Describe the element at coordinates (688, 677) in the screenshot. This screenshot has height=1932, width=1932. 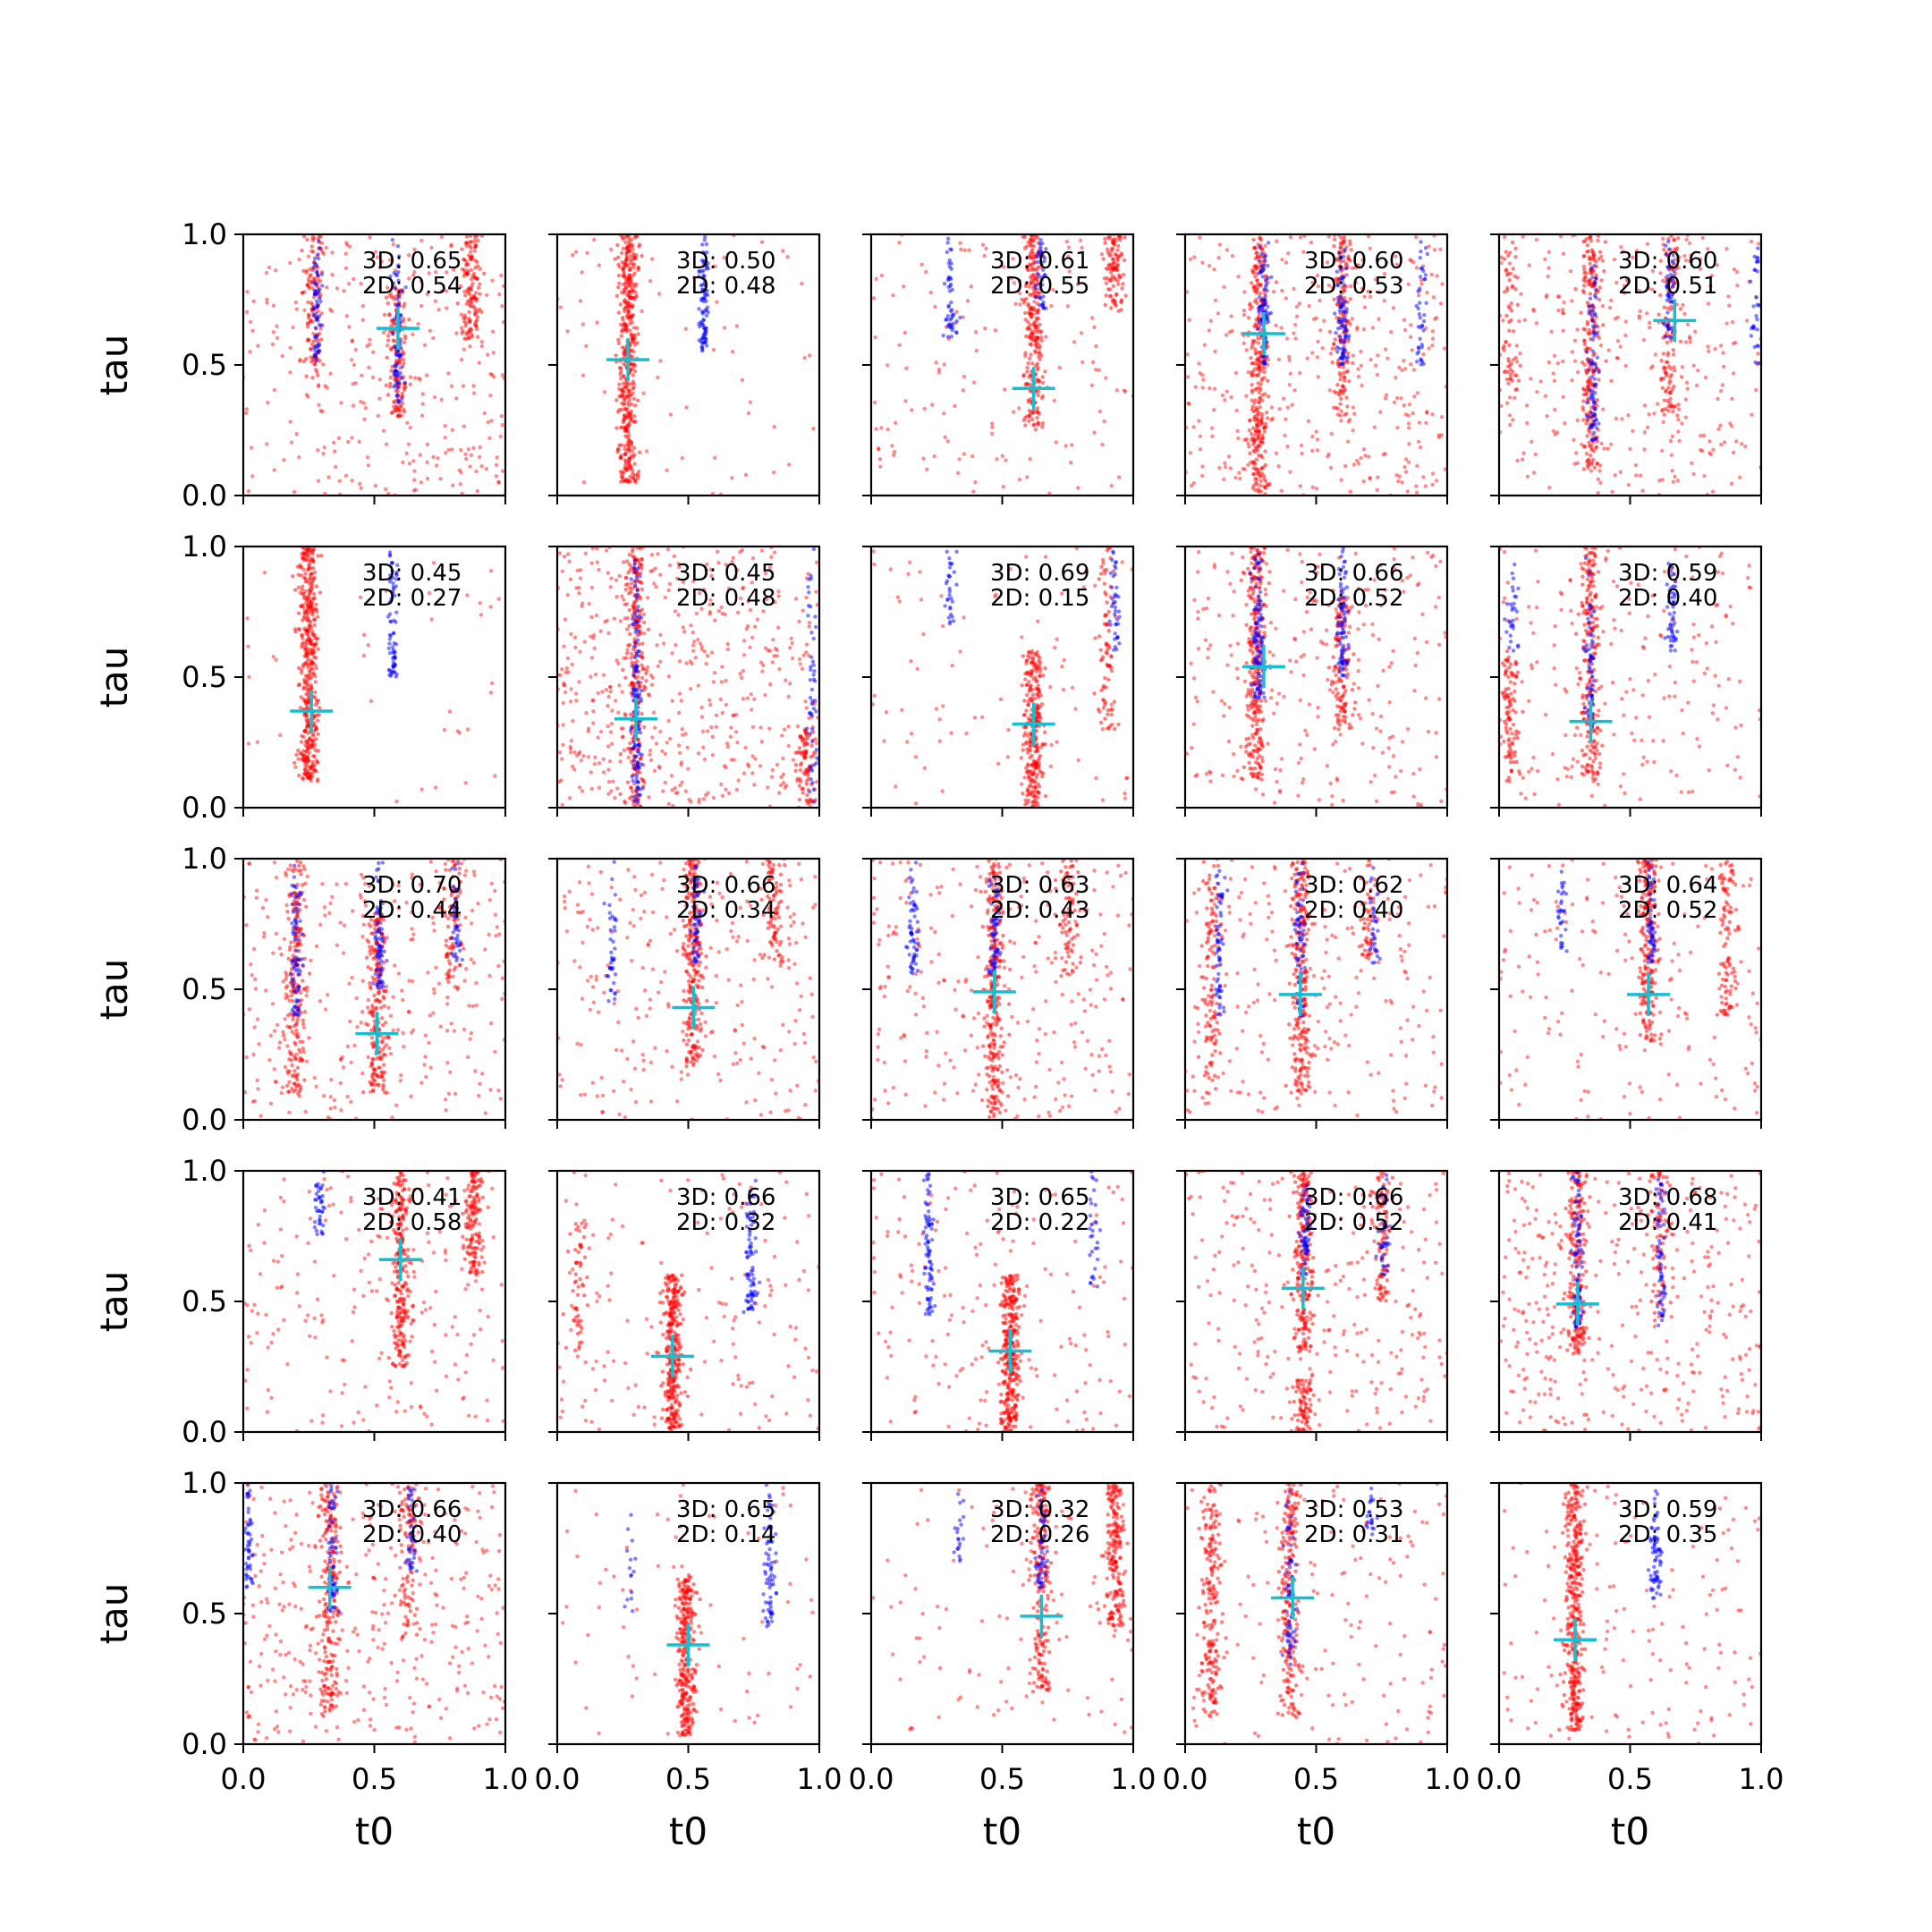
I see `scatter-points` at that location.